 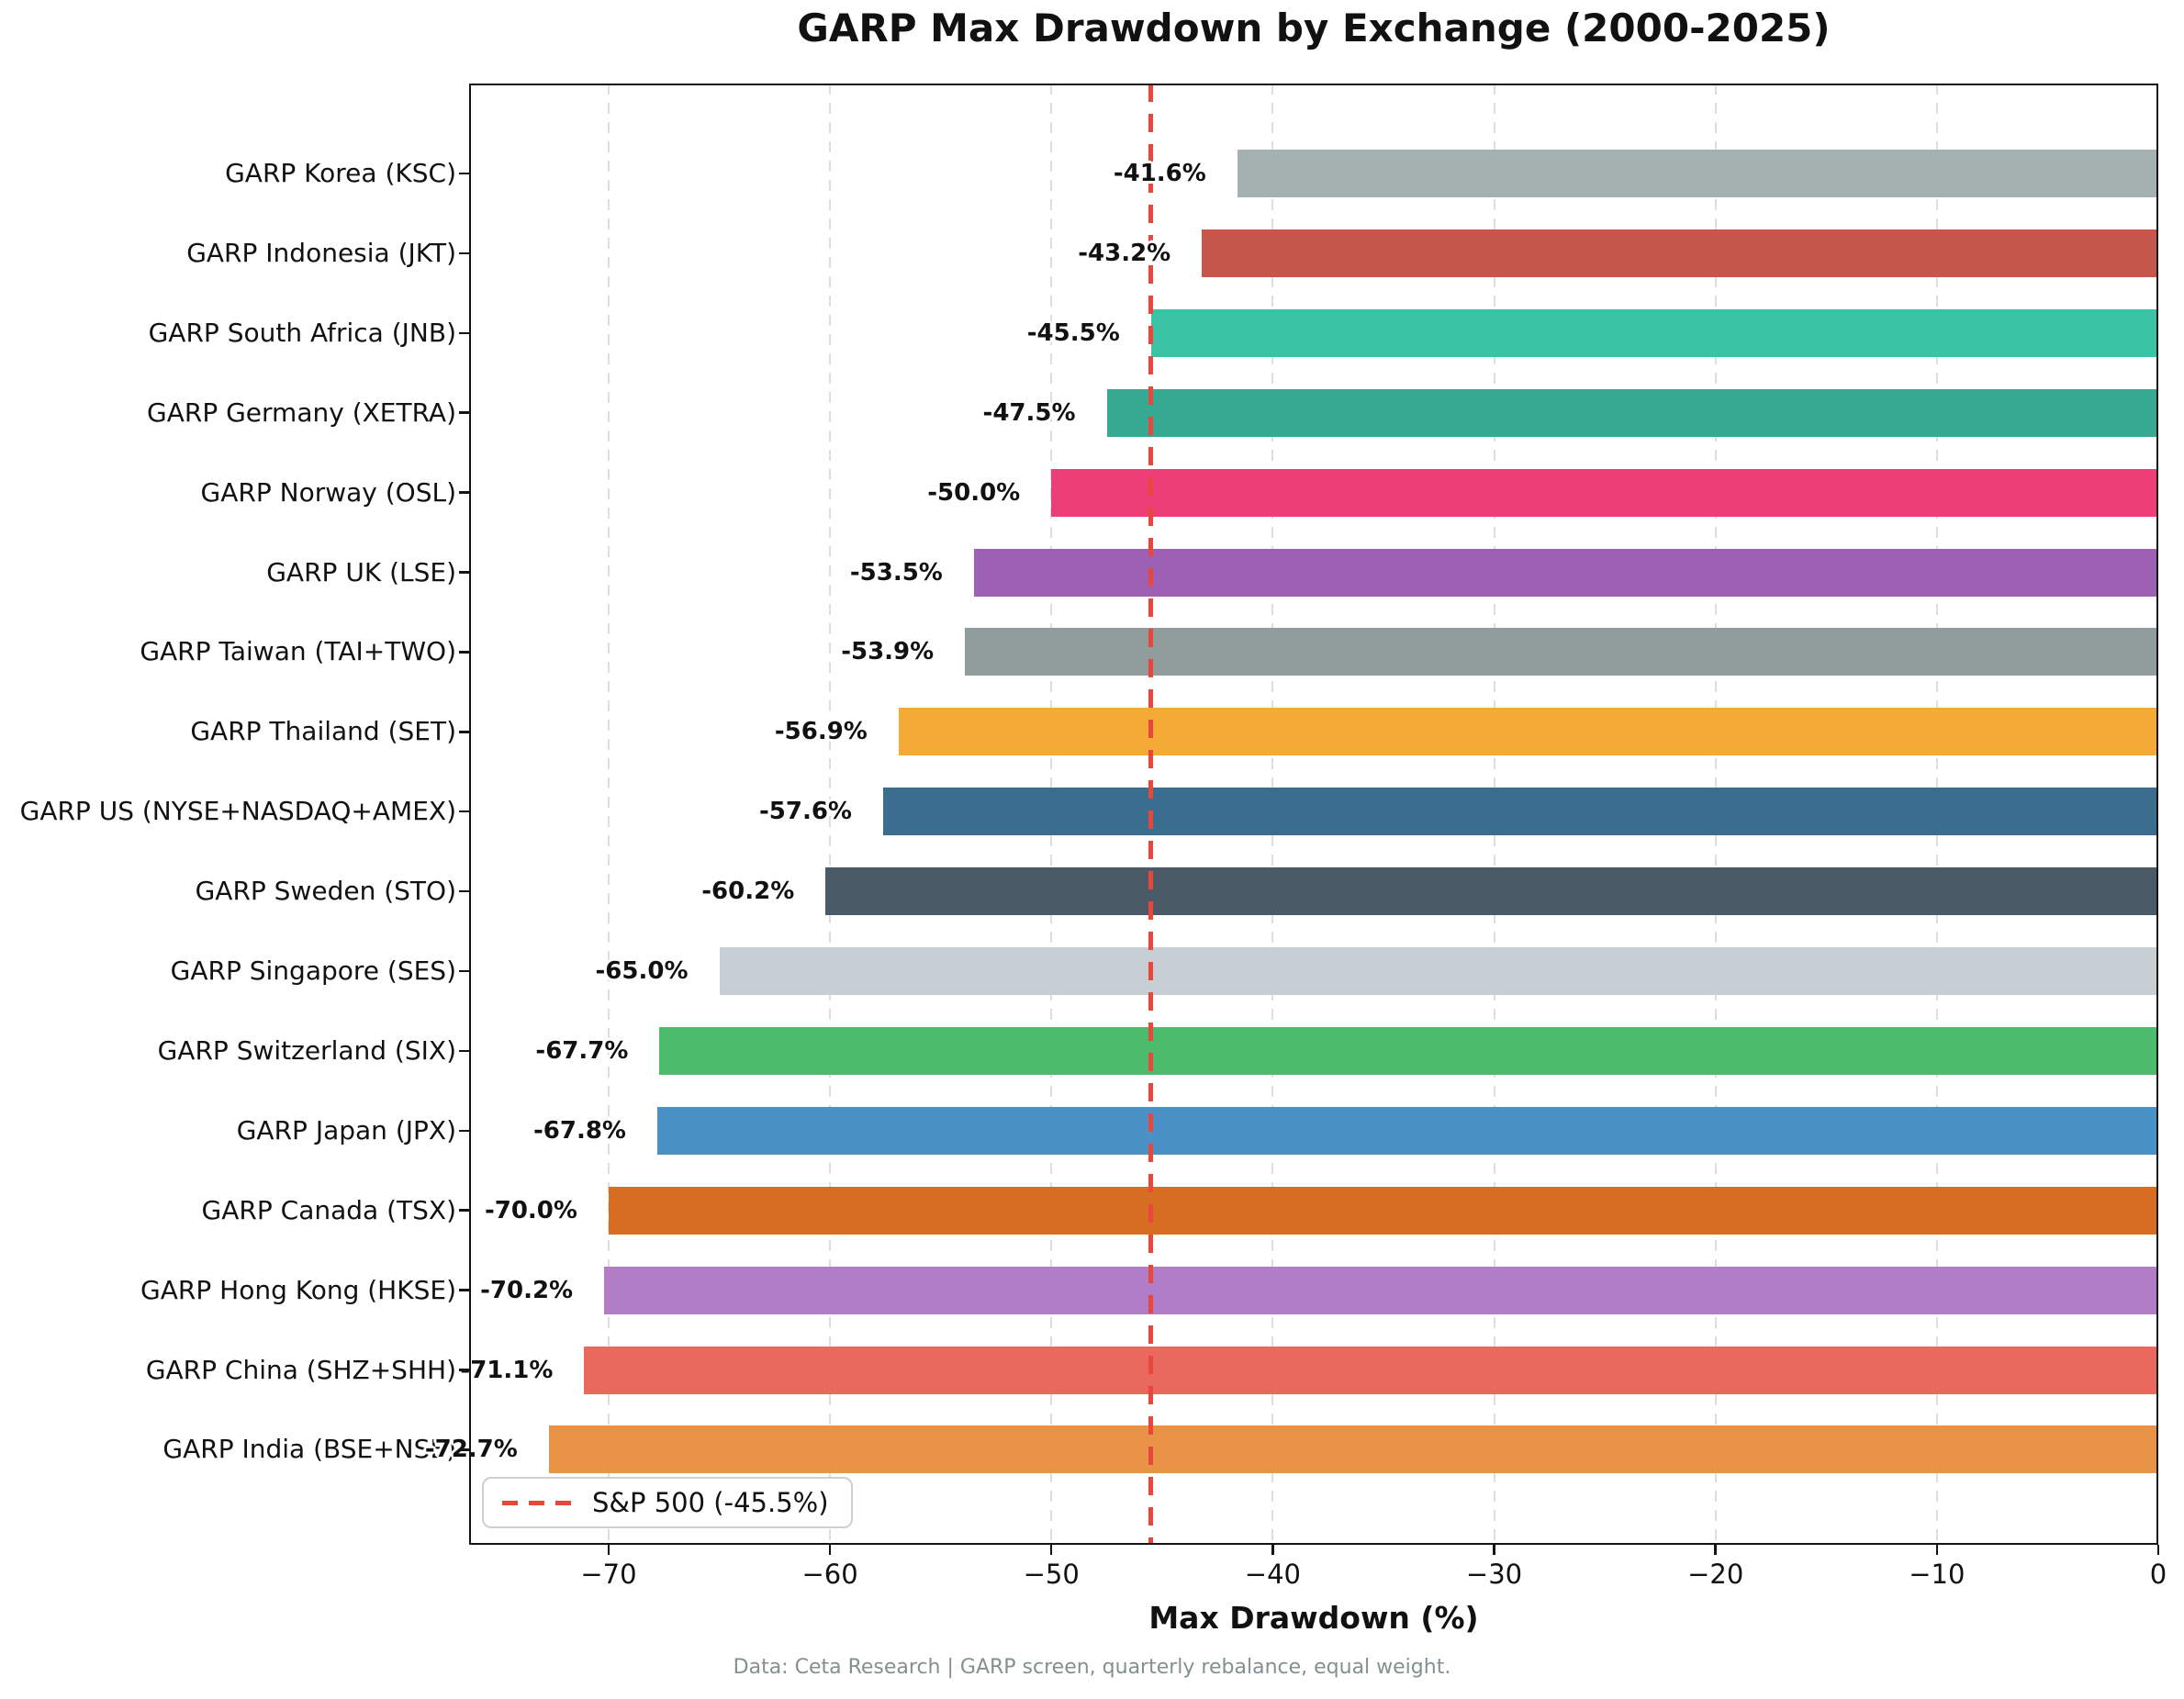 I want to click on category-label: GARP Germany (XETRA), so click(x=301, y=412).